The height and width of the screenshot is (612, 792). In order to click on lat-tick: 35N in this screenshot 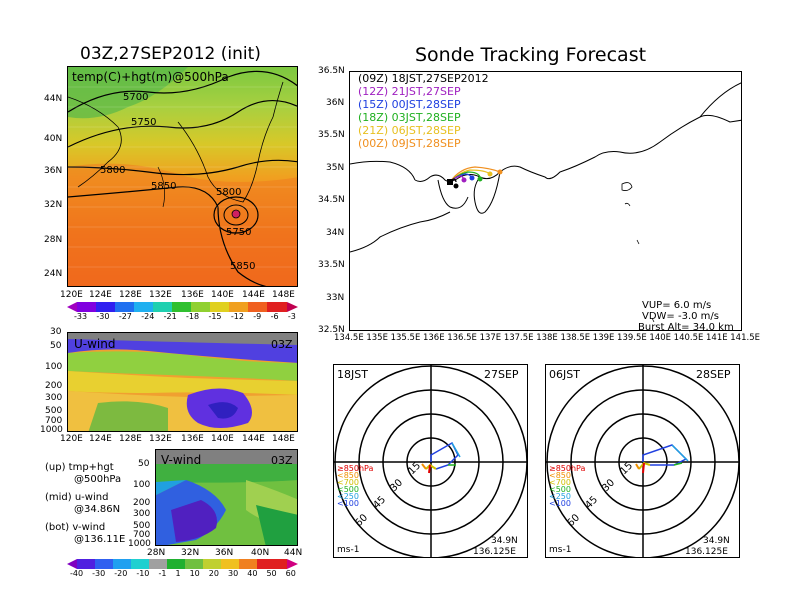, I will do `click(335, 168)`.